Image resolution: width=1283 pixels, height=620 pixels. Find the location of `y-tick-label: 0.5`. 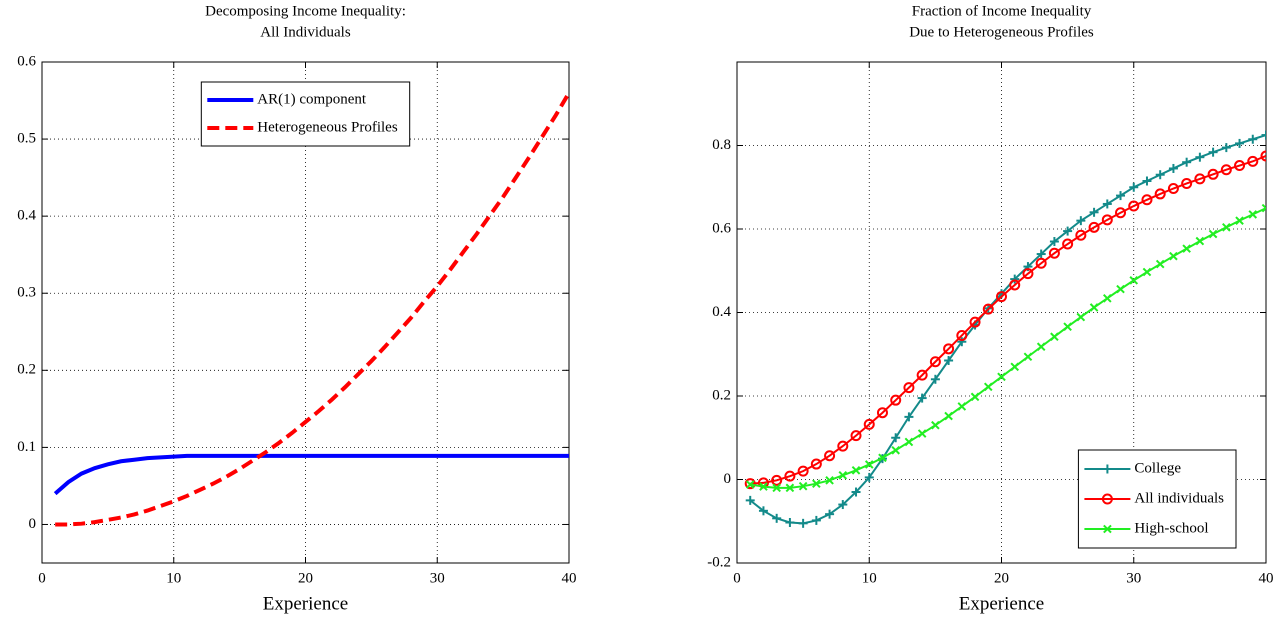

y-tick-label: 0.5 is located at coordinates (26, 139).